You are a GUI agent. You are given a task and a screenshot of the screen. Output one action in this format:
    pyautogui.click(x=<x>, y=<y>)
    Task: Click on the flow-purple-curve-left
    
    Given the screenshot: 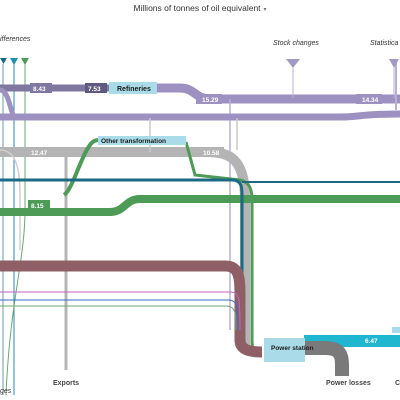 What is the action you would take?
    pyautogui.click(x=9, y=103)
    